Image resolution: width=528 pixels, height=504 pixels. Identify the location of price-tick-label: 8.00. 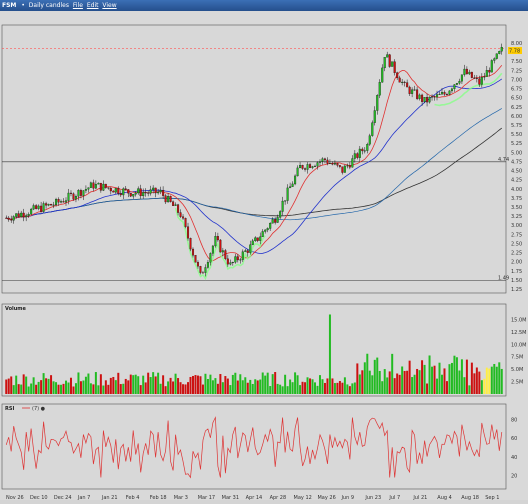
(516, 44).